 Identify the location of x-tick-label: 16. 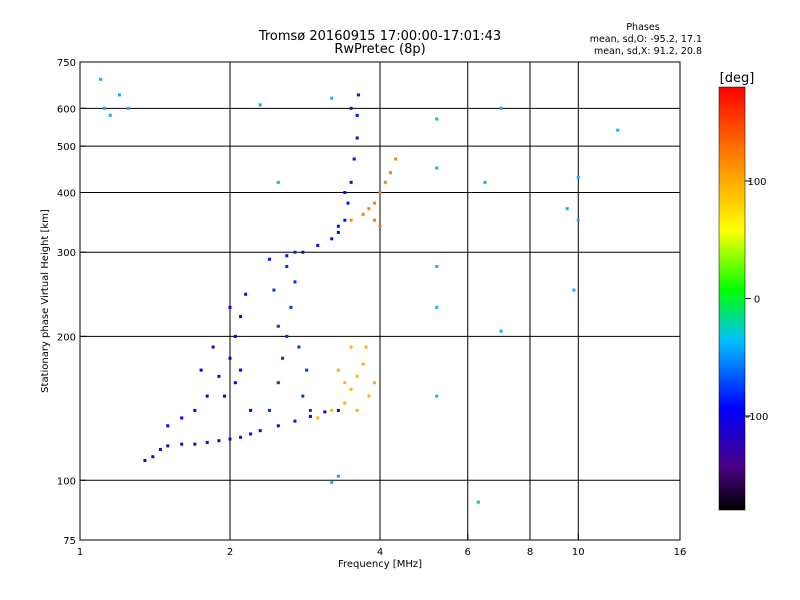
(680, 552).